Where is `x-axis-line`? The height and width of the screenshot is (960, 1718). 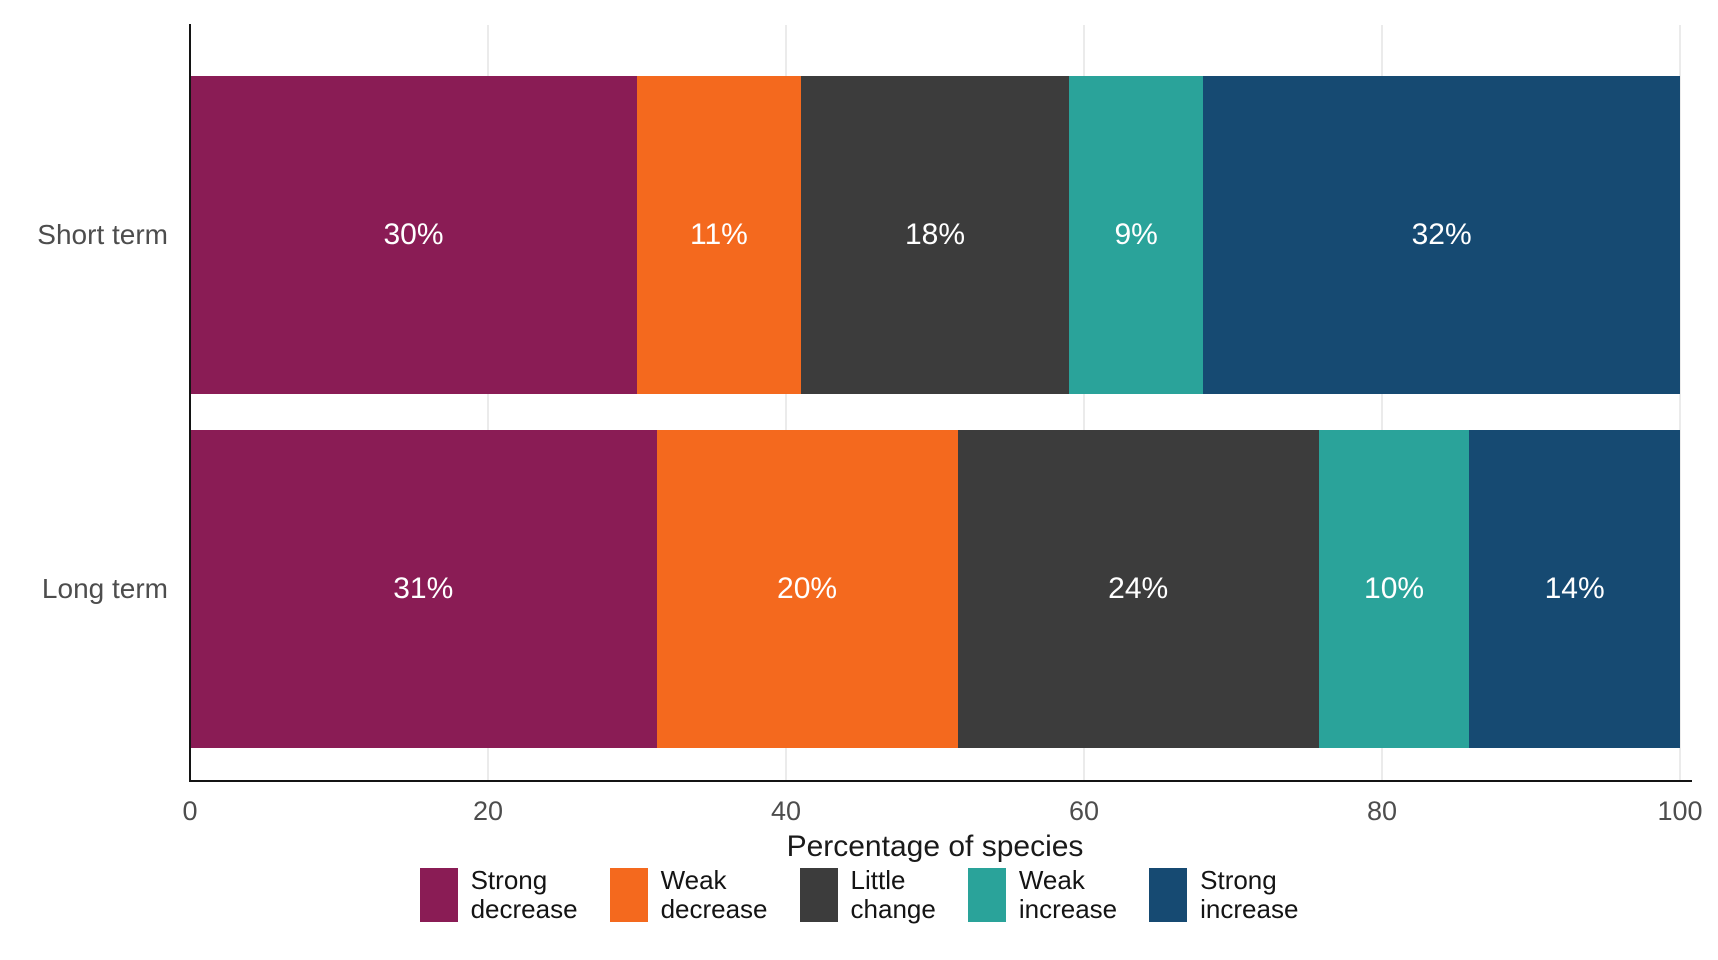 x-axis-line is located at coordinates (940, 781).